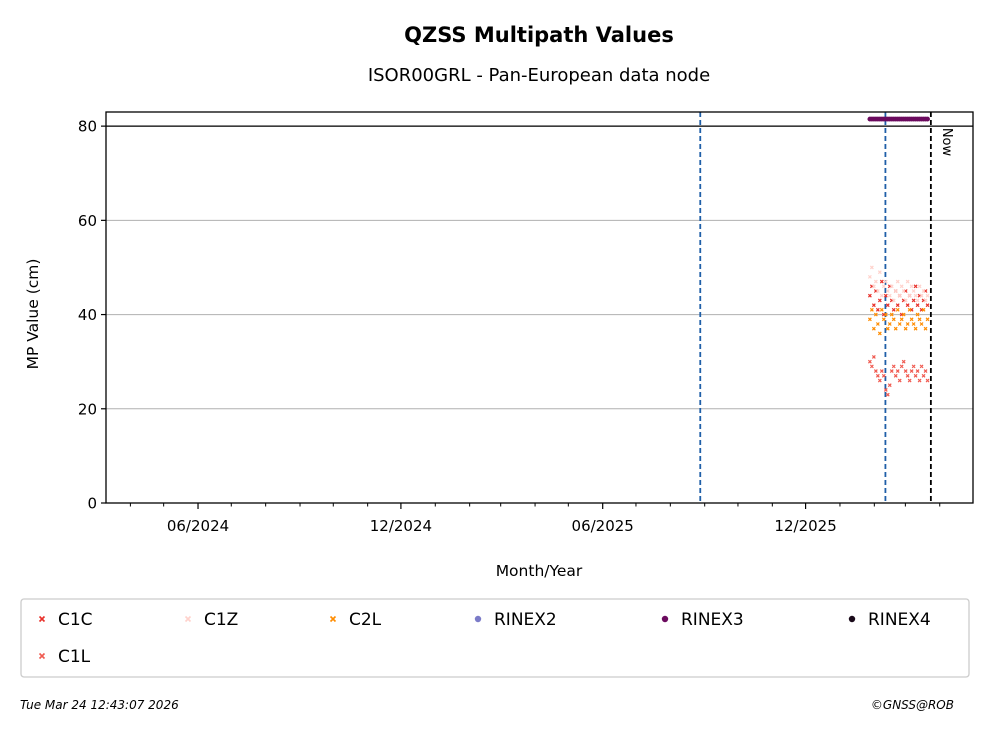 This screenshot has width=993, height=734. Describe the element at coordinates (535, 519) in the screenshot. I see `x-axis-ticks: 06/2024 12/2024 06/2025 12/2025` at that location.